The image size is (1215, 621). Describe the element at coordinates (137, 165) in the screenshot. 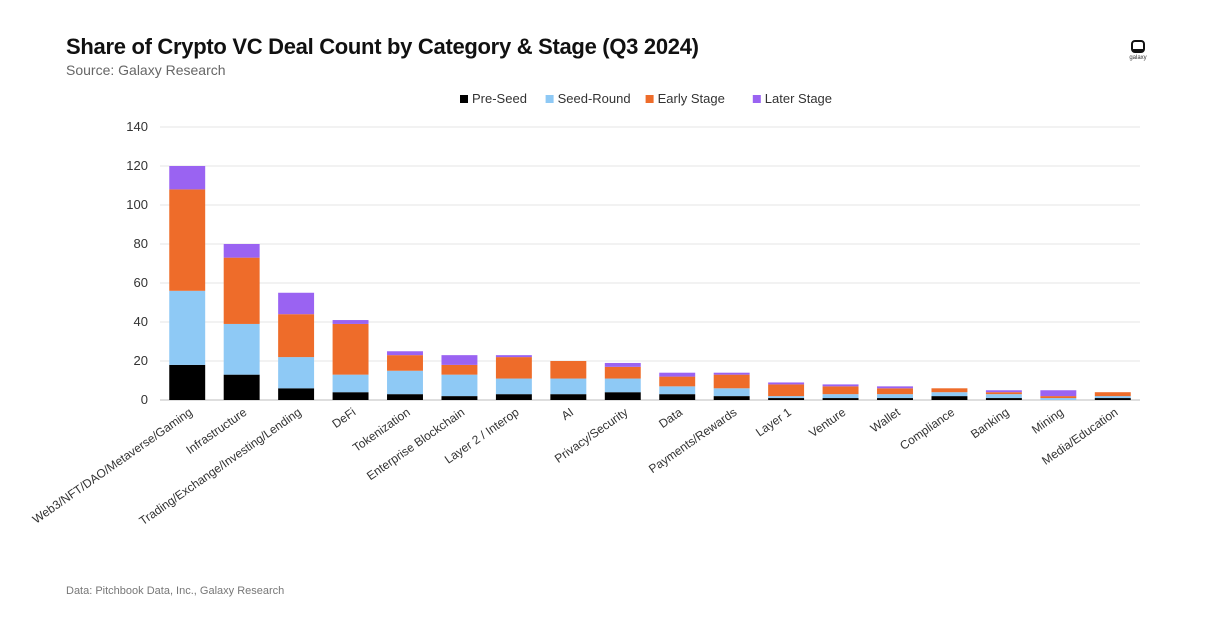

I see `y-tick-label: 120` at that location.